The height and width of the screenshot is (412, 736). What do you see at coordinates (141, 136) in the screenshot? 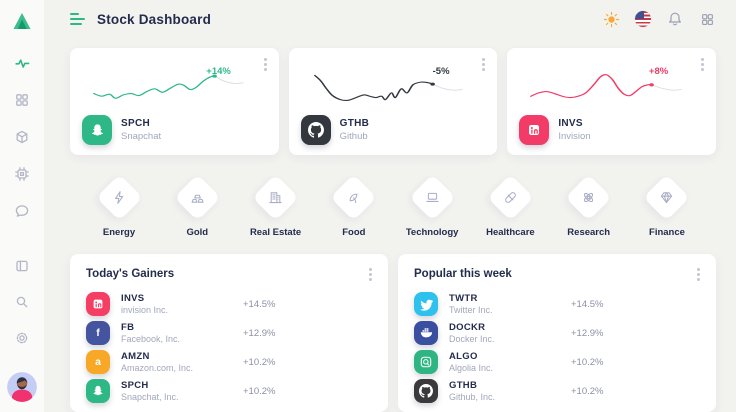
I see `stock-name: Snapchat` at bounding box center [141, 136].